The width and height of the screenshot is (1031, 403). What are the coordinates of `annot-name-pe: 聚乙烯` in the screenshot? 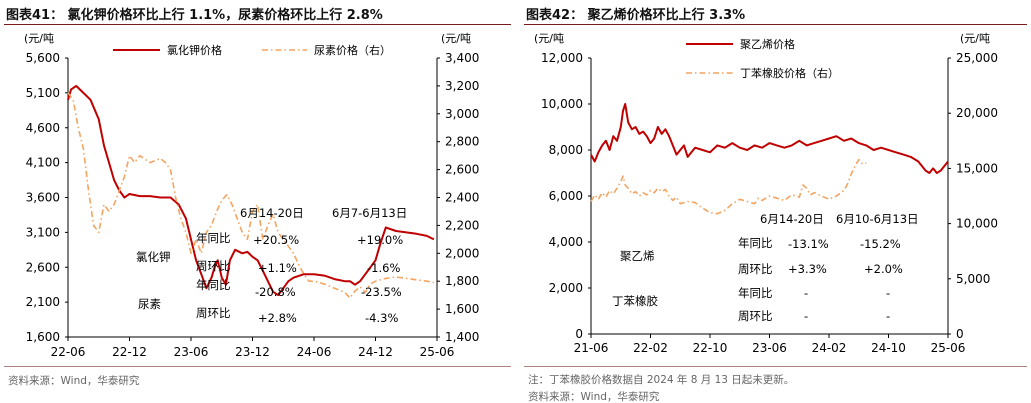 It's located at (637, 256).